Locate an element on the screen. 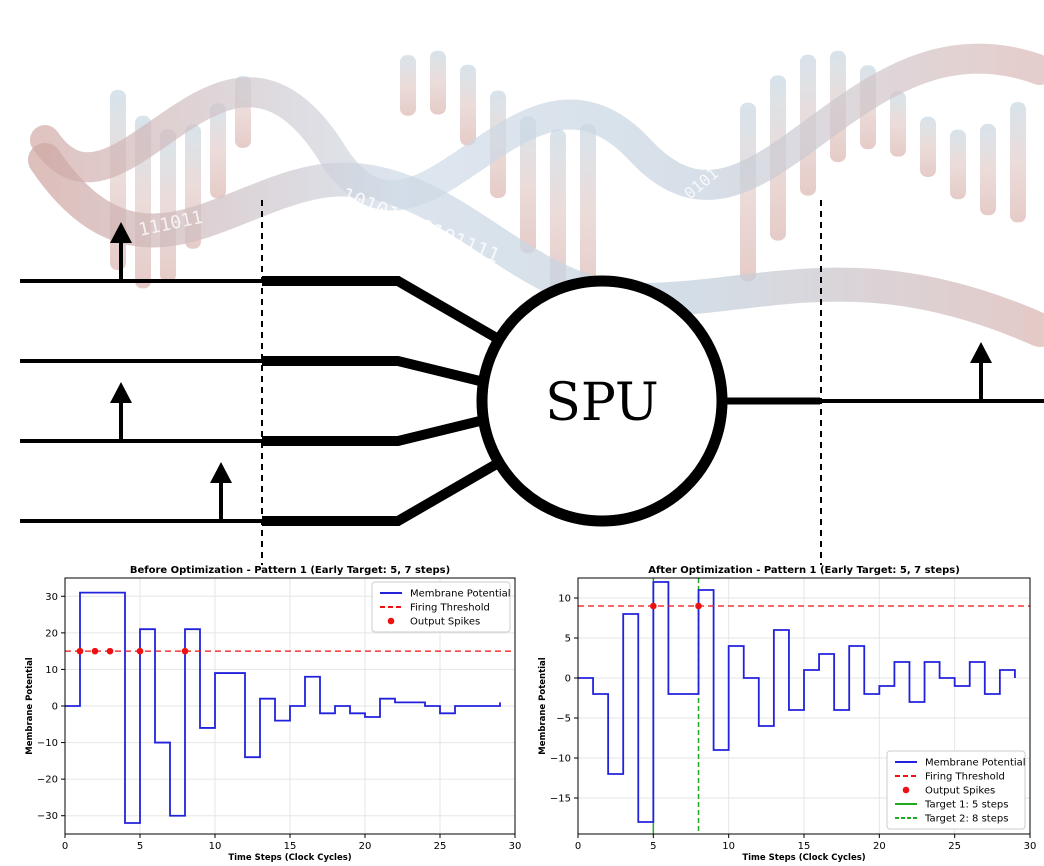 Image resolution: width=1044 pixels, height=866 pixels. legend-item: Target 2: 8 steps is located at coordinates (951, 819).